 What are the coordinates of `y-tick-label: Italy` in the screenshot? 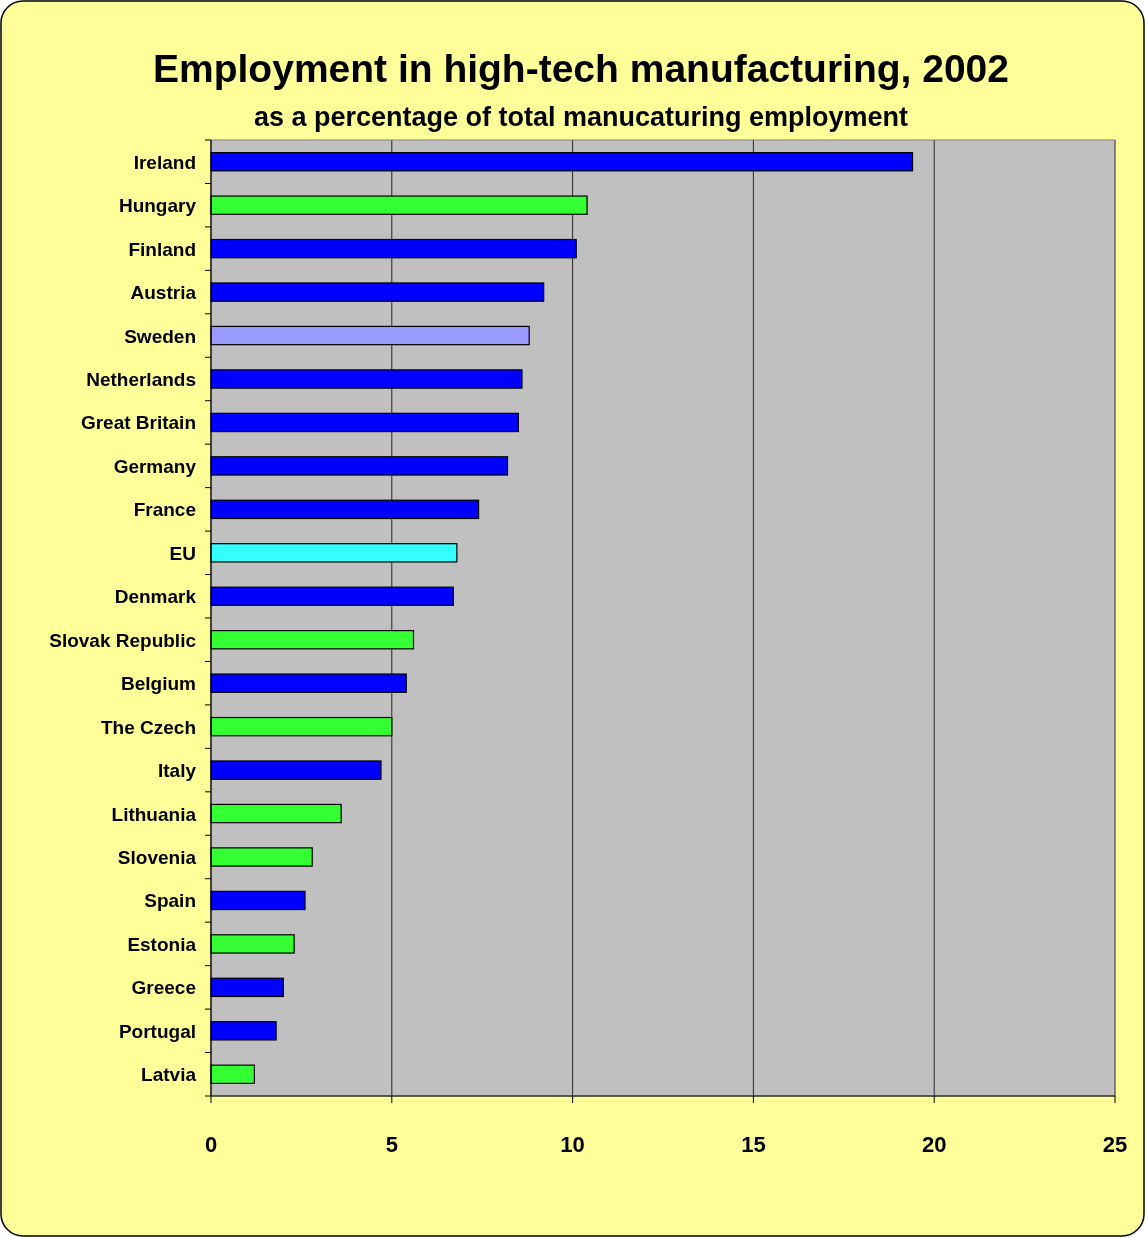 It's located at (177, 771).